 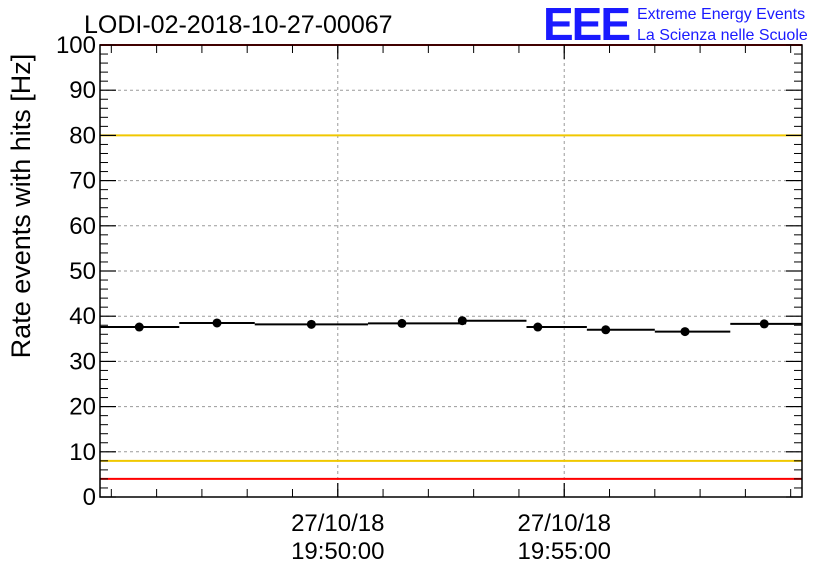 I want to click on y-tick-label: 20, so click(x=82, y=407).